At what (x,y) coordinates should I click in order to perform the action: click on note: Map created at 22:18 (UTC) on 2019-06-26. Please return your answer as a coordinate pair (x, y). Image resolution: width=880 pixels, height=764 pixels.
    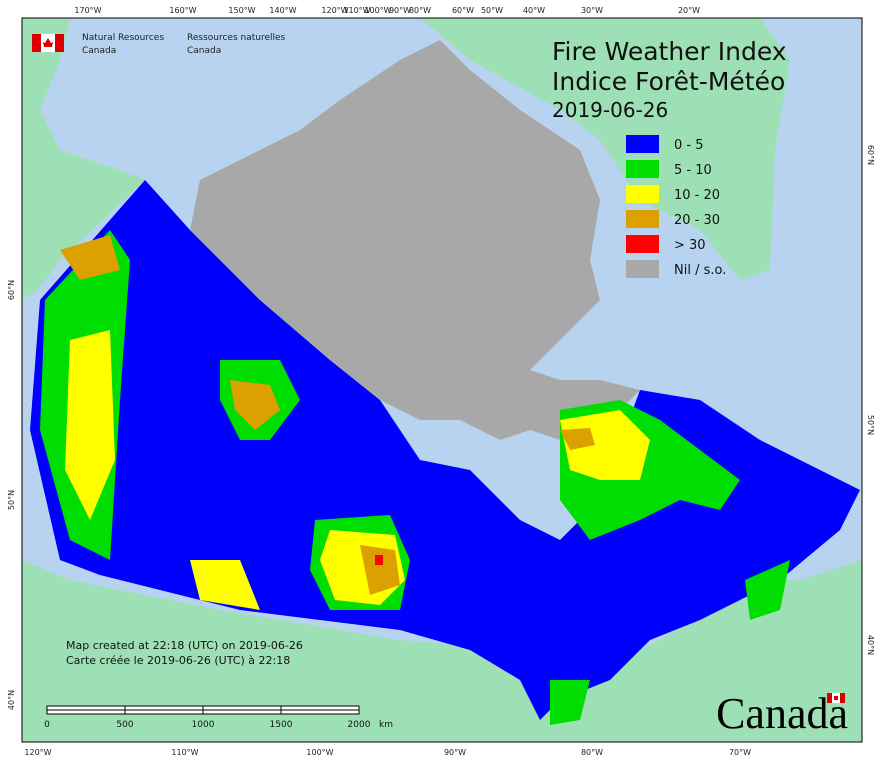
    Looking at the image, I should click on (184, 645).